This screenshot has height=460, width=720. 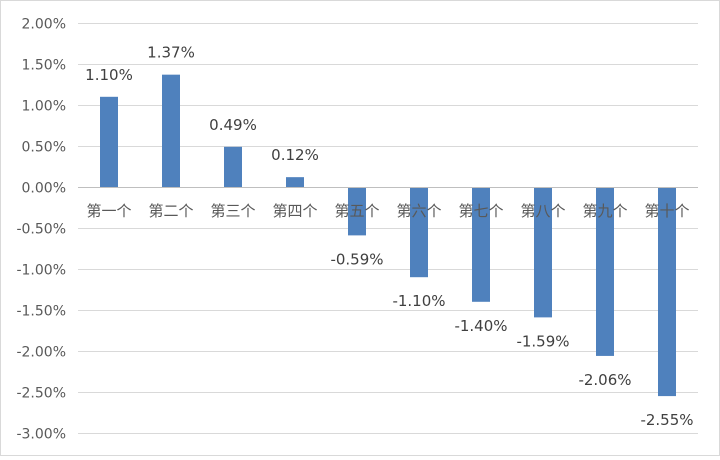 I want to click on data-label: -1.59%, so click(x=542, y=341).